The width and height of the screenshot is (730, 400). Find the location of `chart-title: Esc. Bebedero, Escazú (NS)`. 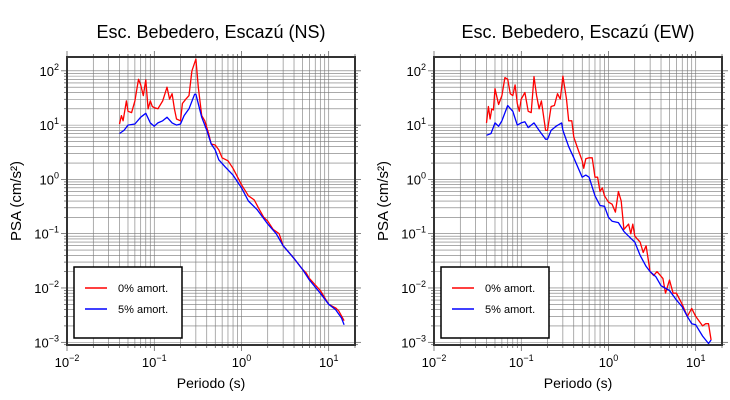

chart-title: Esc. Bebedero, Escazú (NS) is located at coordinates (210, 32).